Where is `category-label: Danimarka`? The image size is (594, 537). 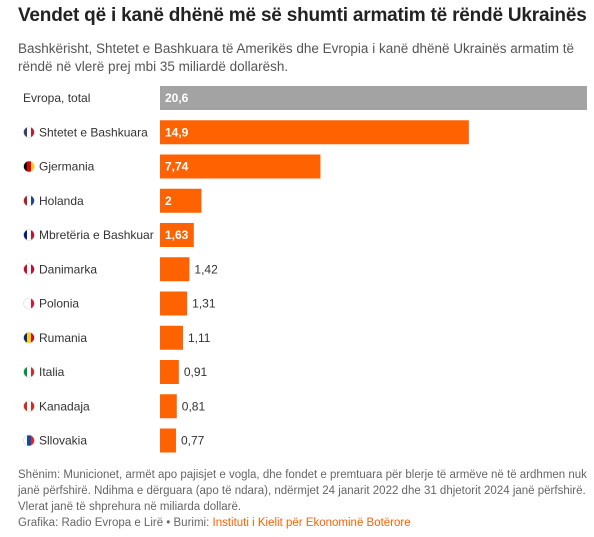 category-label: Danimarka is located at coordinates (68, 269).